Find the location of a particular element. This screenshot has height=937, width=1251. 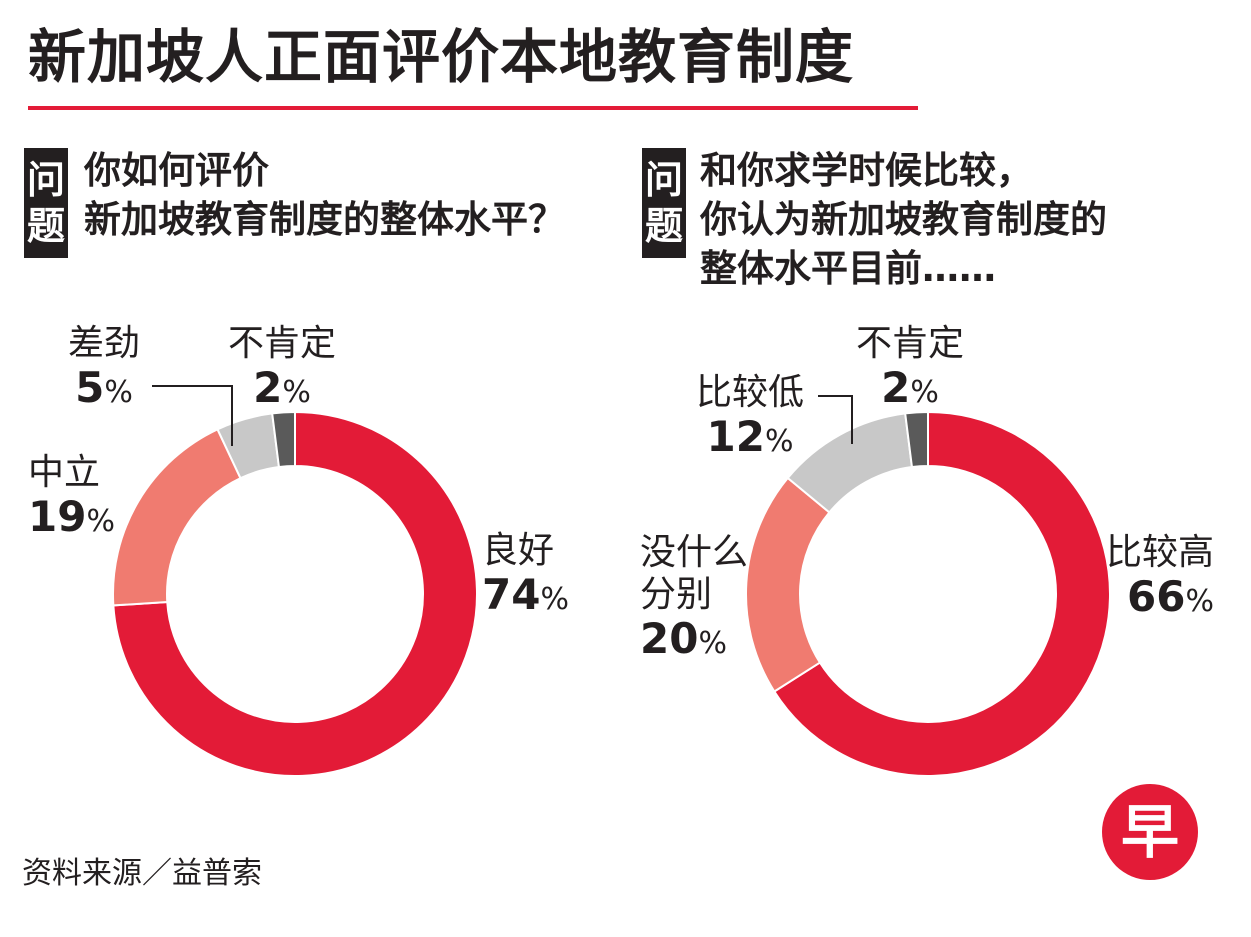

slice-value: 12% is located at coordinates (750, 436).